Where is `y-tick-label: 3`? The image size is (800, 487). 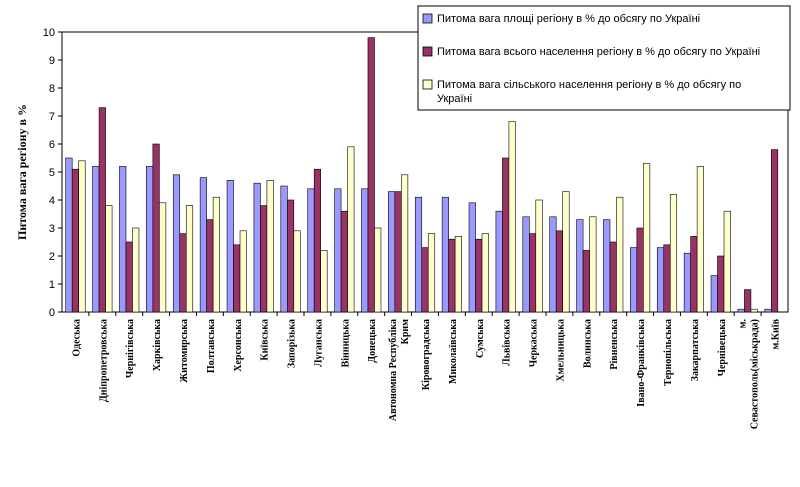
y-tick-label: 3 is located at coordinates (52, 229).